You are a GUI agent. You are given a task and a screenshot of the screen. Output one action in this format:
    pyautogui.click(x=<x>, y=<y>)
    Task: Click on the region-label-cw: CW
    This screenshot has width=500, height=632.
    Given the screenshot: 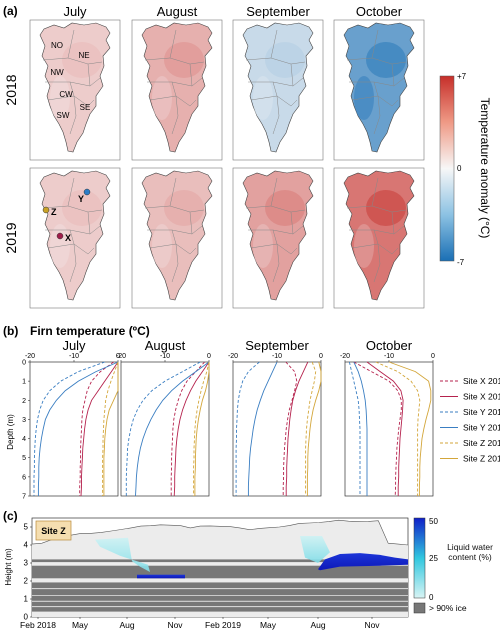 What is the action you would take?
    pyautogui.click(x=66, y=94)
    